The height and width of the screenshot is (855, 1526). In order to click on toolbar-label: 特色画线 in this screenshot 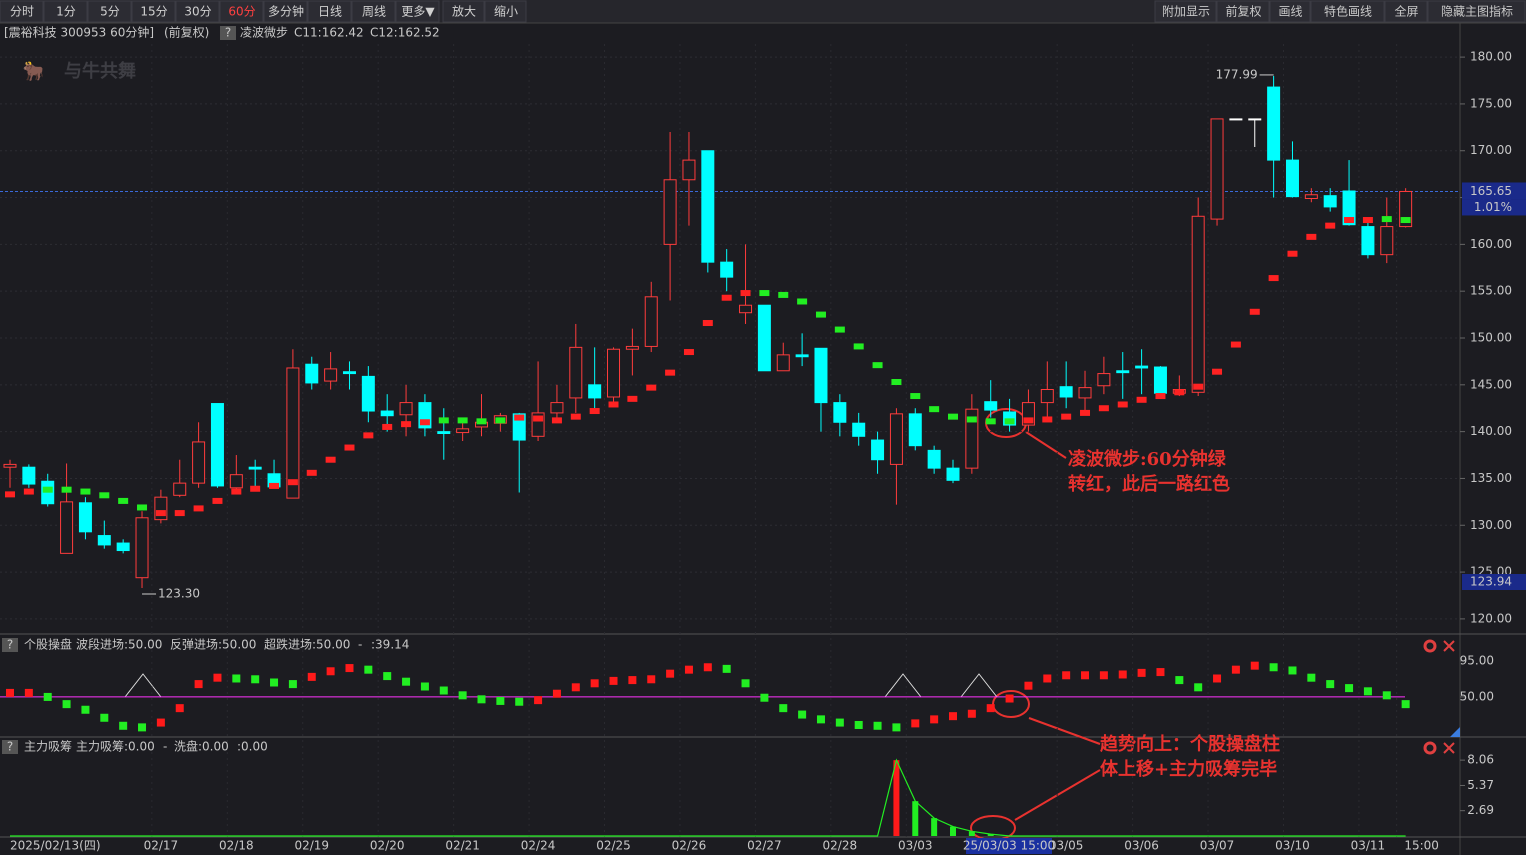, I will do `click(1348, 11)`.